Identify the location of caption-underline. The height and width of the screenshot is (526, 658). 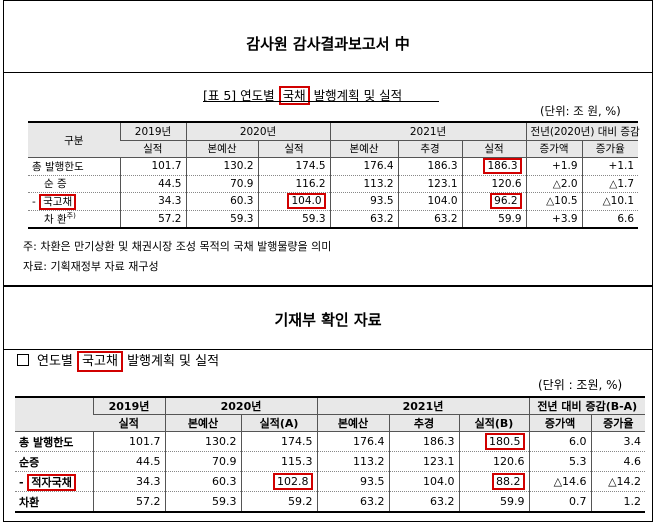
(321, 101).